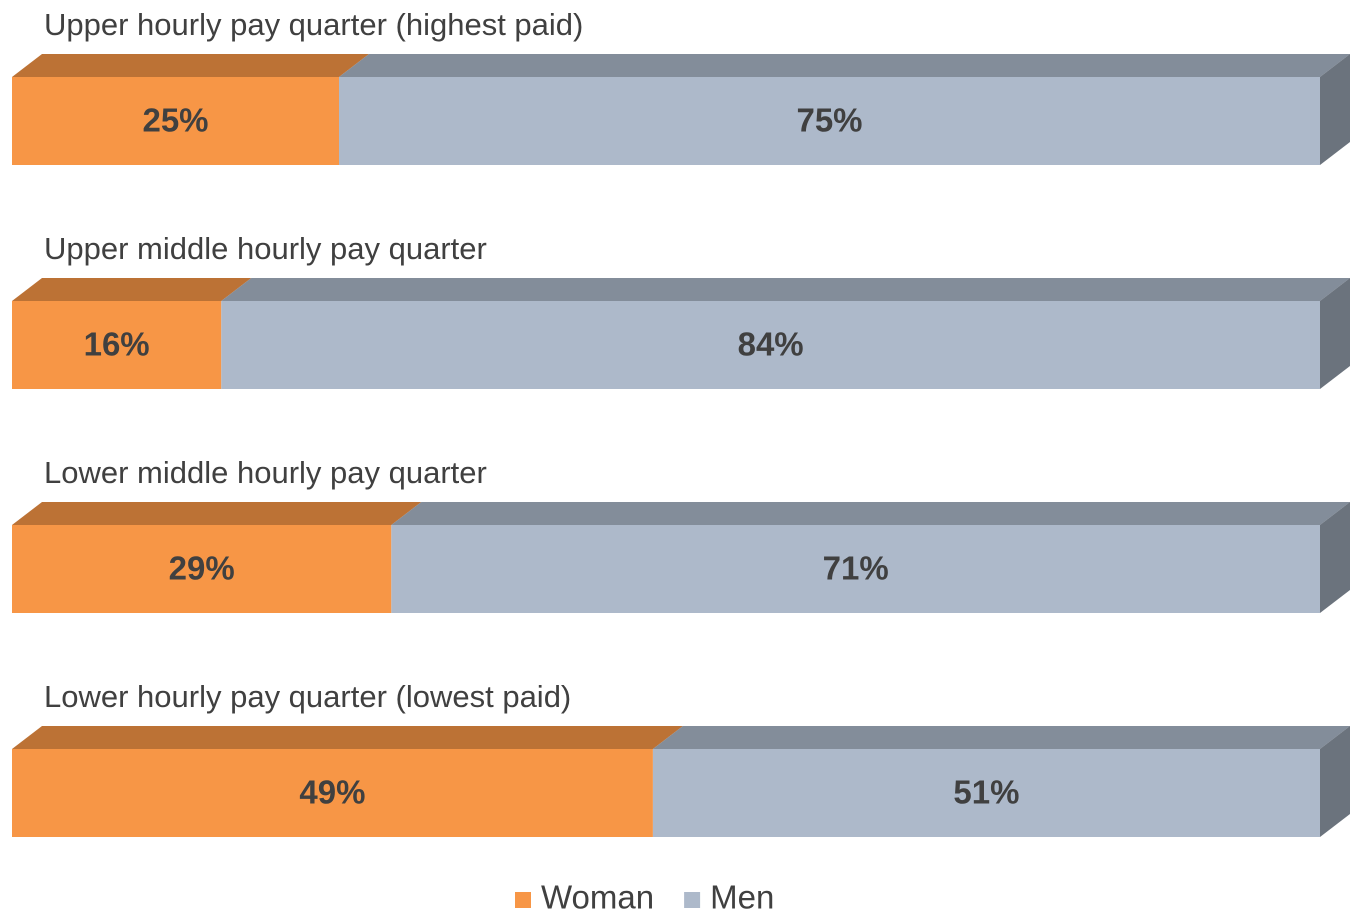 Image resolution: width=1354 pixels, height=916 pixels. I want to click on value-label: 49%, so click(332, 792).